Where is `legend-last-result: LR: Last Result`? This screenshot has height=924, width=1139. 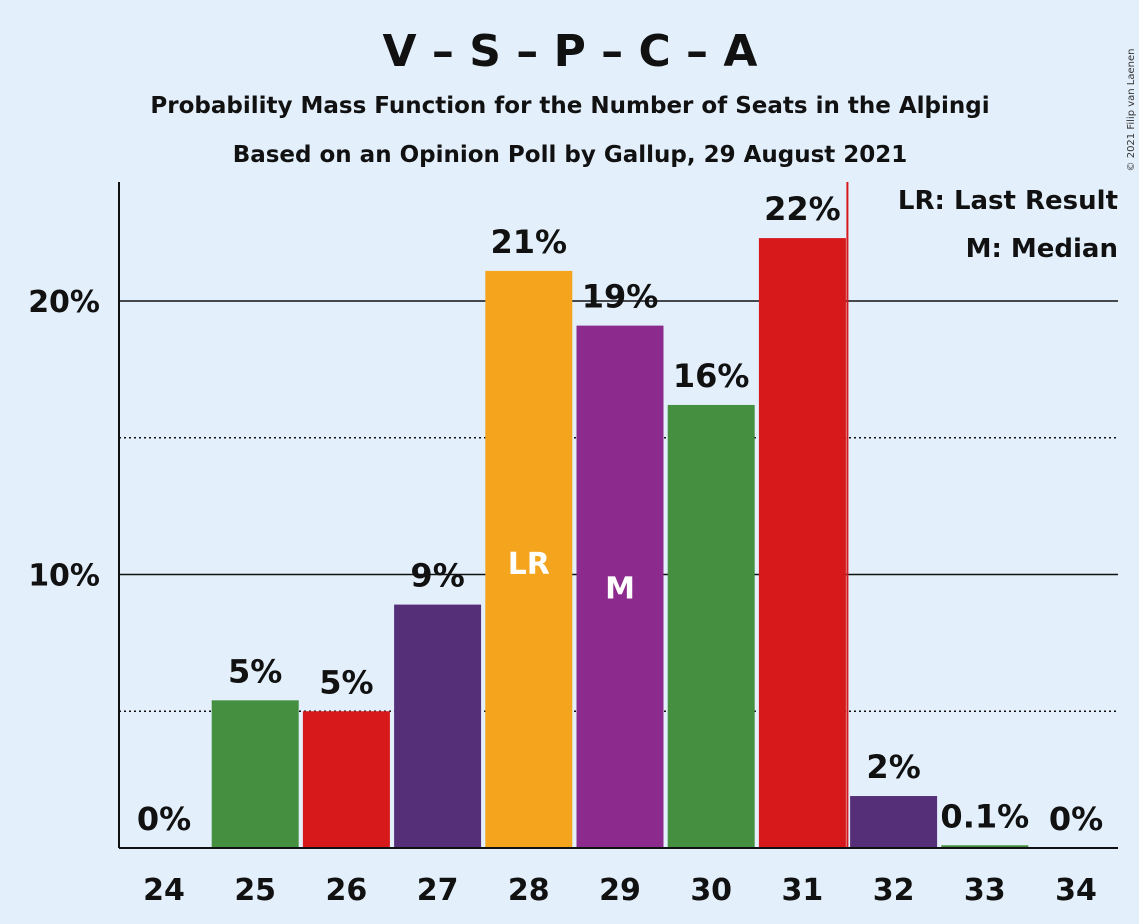 legend-last-result: LR: Last Result is located at coordinates (1008, 201).